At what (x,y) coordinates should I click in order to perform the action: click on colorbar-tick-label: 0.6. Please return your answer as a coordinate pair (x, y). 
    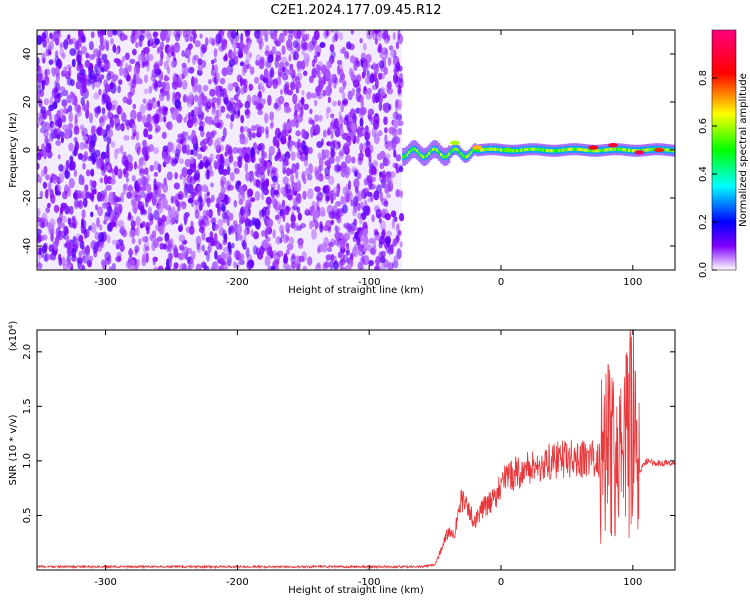
    Looking at the image, I should click on (703, 126).